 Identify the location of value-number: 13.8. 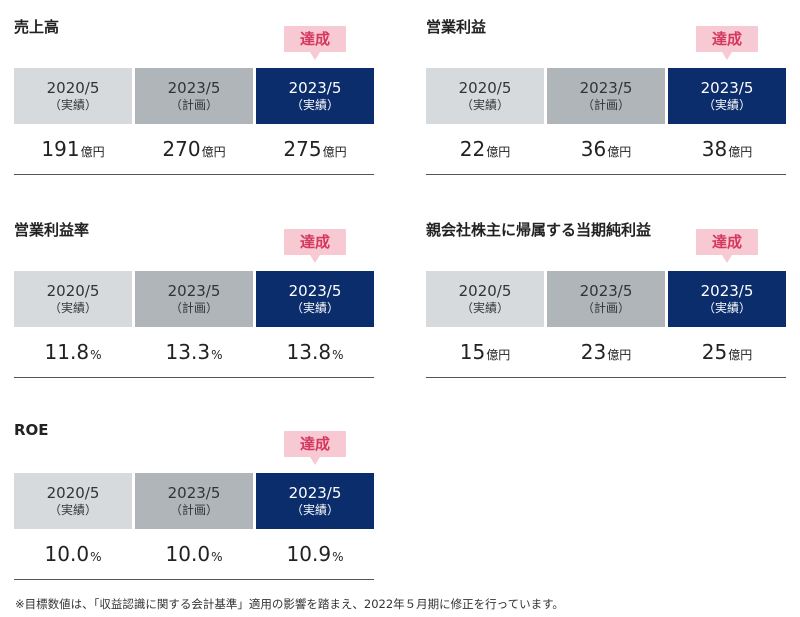
(309, 352).